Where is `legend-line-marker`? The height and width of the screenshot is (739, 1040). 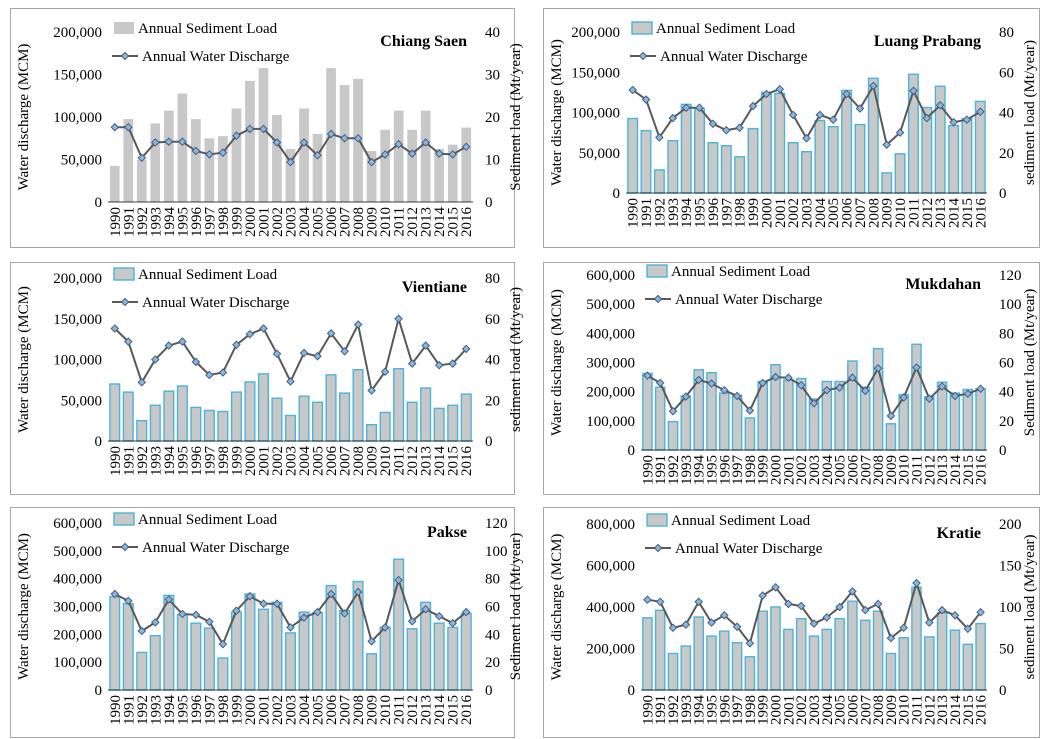 legend-line-marker is located at coordinates (658, 299).